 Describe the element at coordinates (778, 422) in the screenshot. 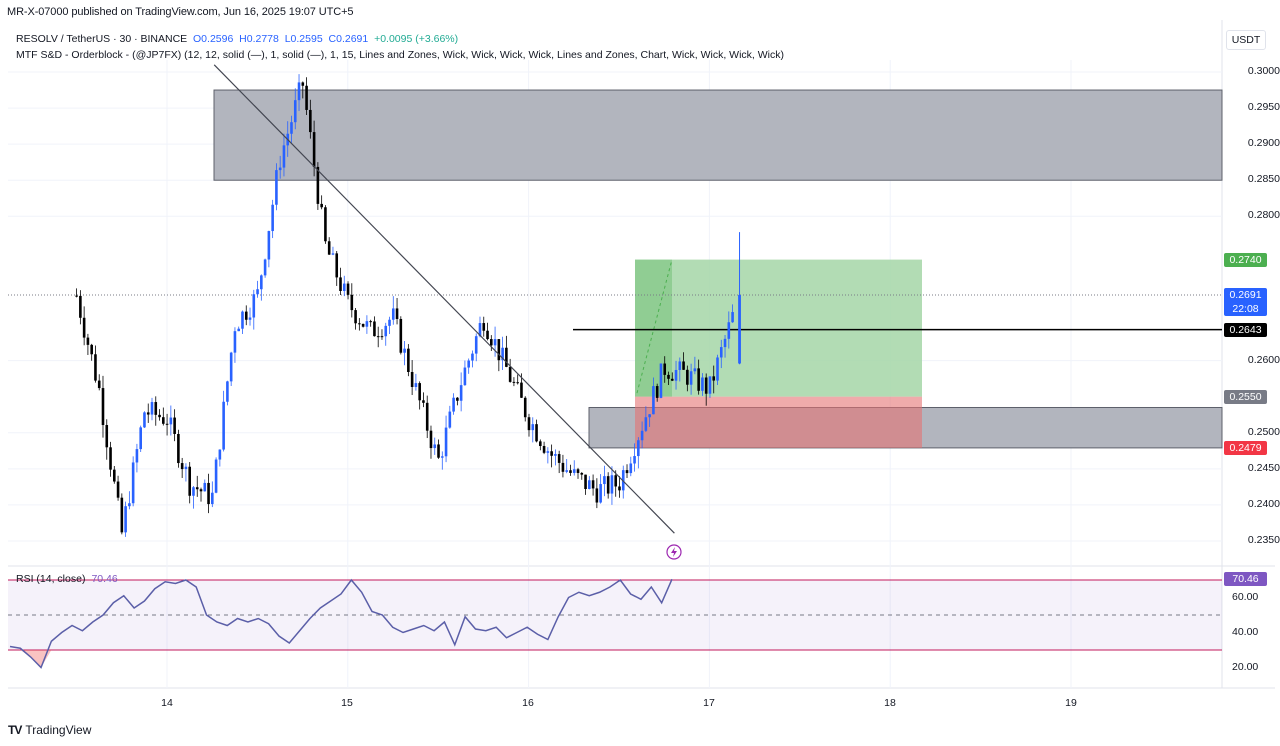

I see `long-position-stop-zone` at that location.